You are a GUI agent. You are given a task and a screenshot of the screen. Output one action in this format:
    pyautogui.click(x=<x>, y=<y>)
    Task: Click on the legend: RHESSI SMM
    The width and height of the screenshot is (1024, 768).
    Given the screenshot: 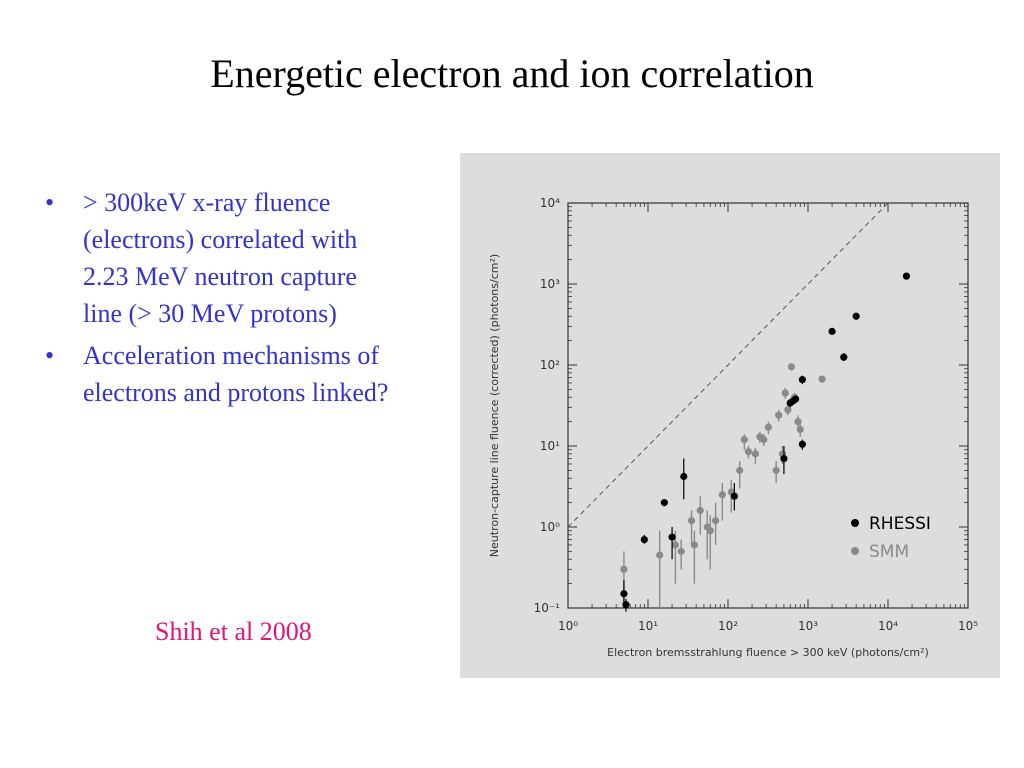 What is the action you would take?
    pyautogui.click(x=891, y=538)
    